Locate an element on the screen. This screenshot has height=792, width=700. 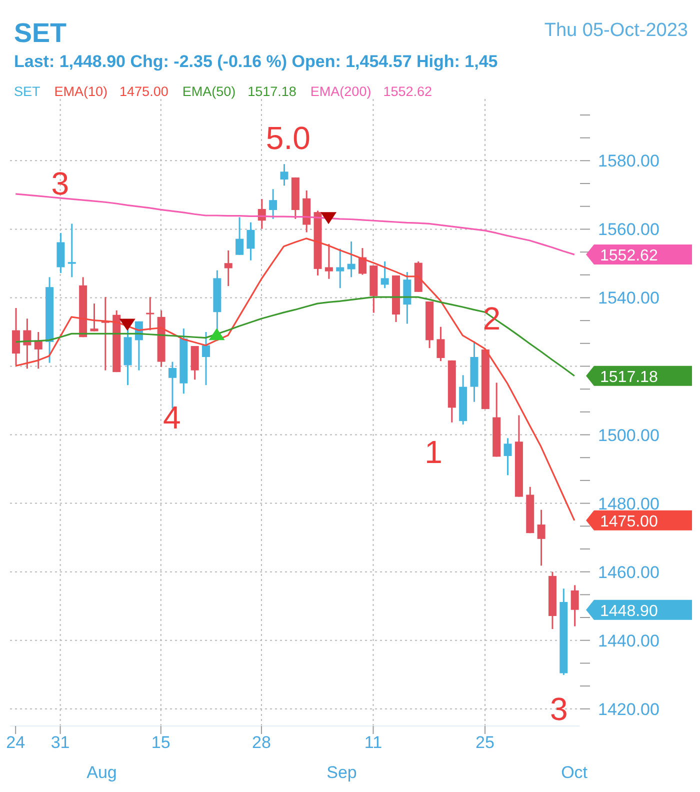
y-tick-label: 1440.00 is located at coordinates (629, 640).